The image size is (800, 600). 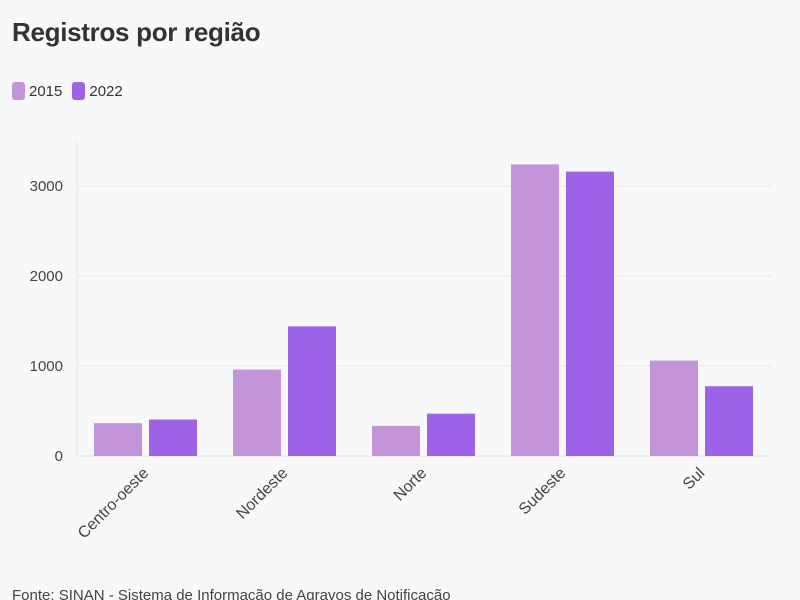 I want to click on x-tick-label: Centro-oeste, so click(x=113, y=503).